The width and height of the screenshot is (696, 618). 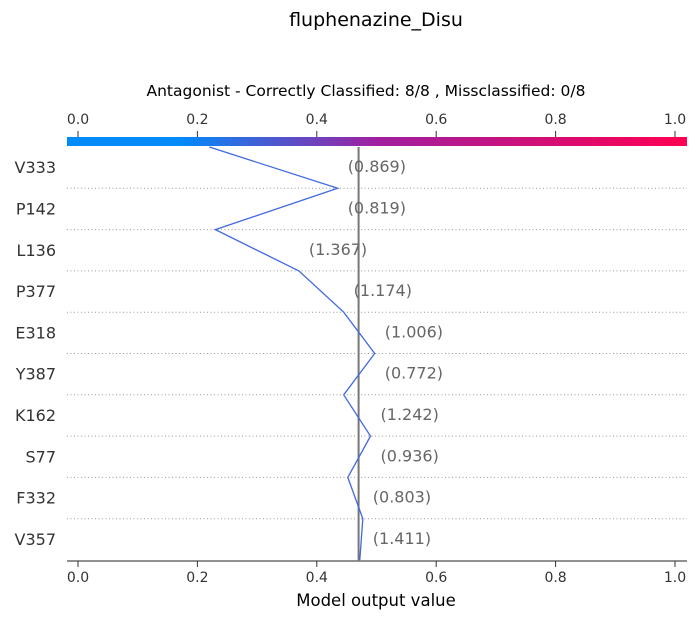 What do you see at coordinates (35, 332) in the screenshot?
I see `feature-name: E318` at bounding box center [35, 332].